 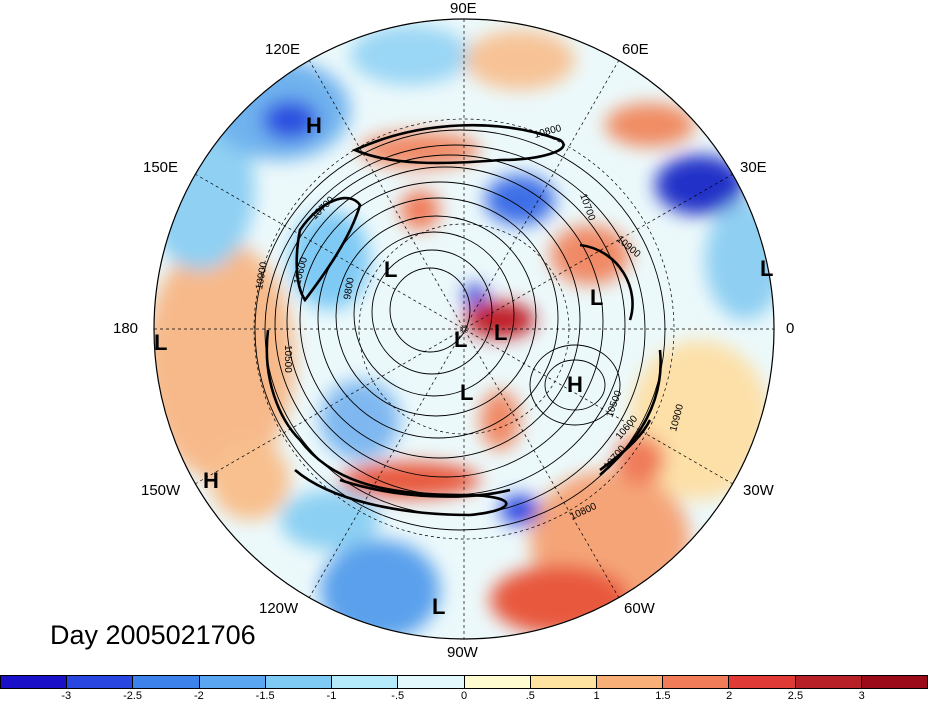 I want to click on color-bar-tick-label: 0, so click(x=464, y=696).